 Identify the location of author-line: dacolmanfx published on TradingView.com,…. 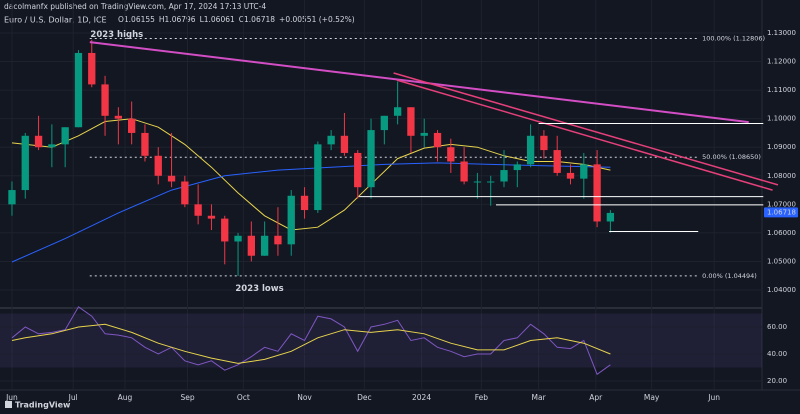
(135, 6).